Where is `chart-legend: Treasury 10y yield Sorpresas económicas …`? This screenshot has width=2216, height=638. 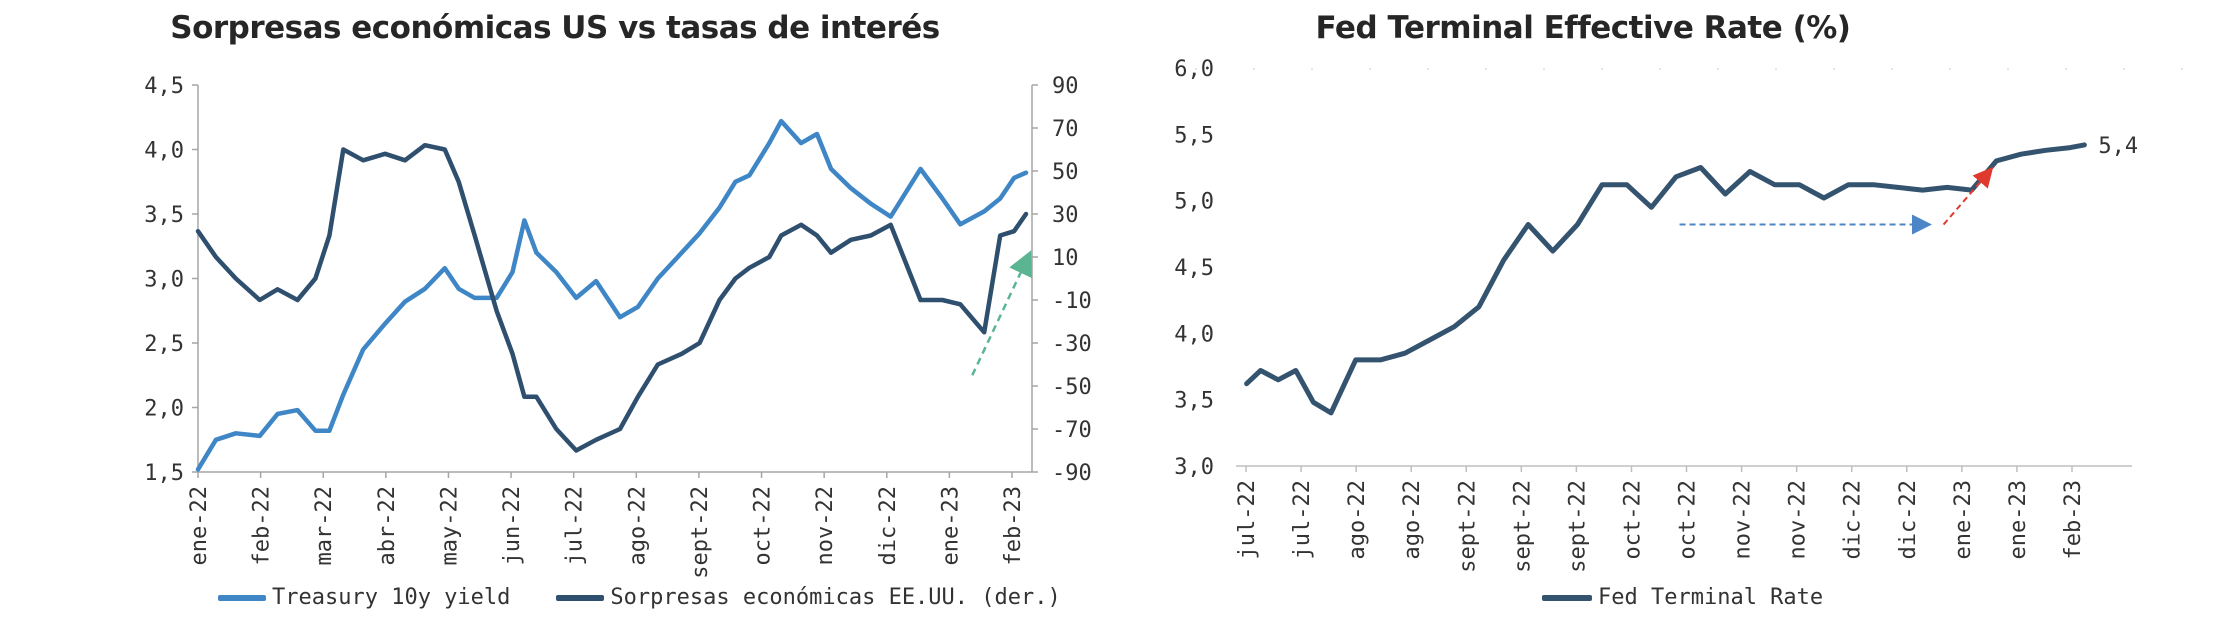
chart-legend: Treasury 10y yield Sorpresas económicas … is located at coordinates (639, 597).